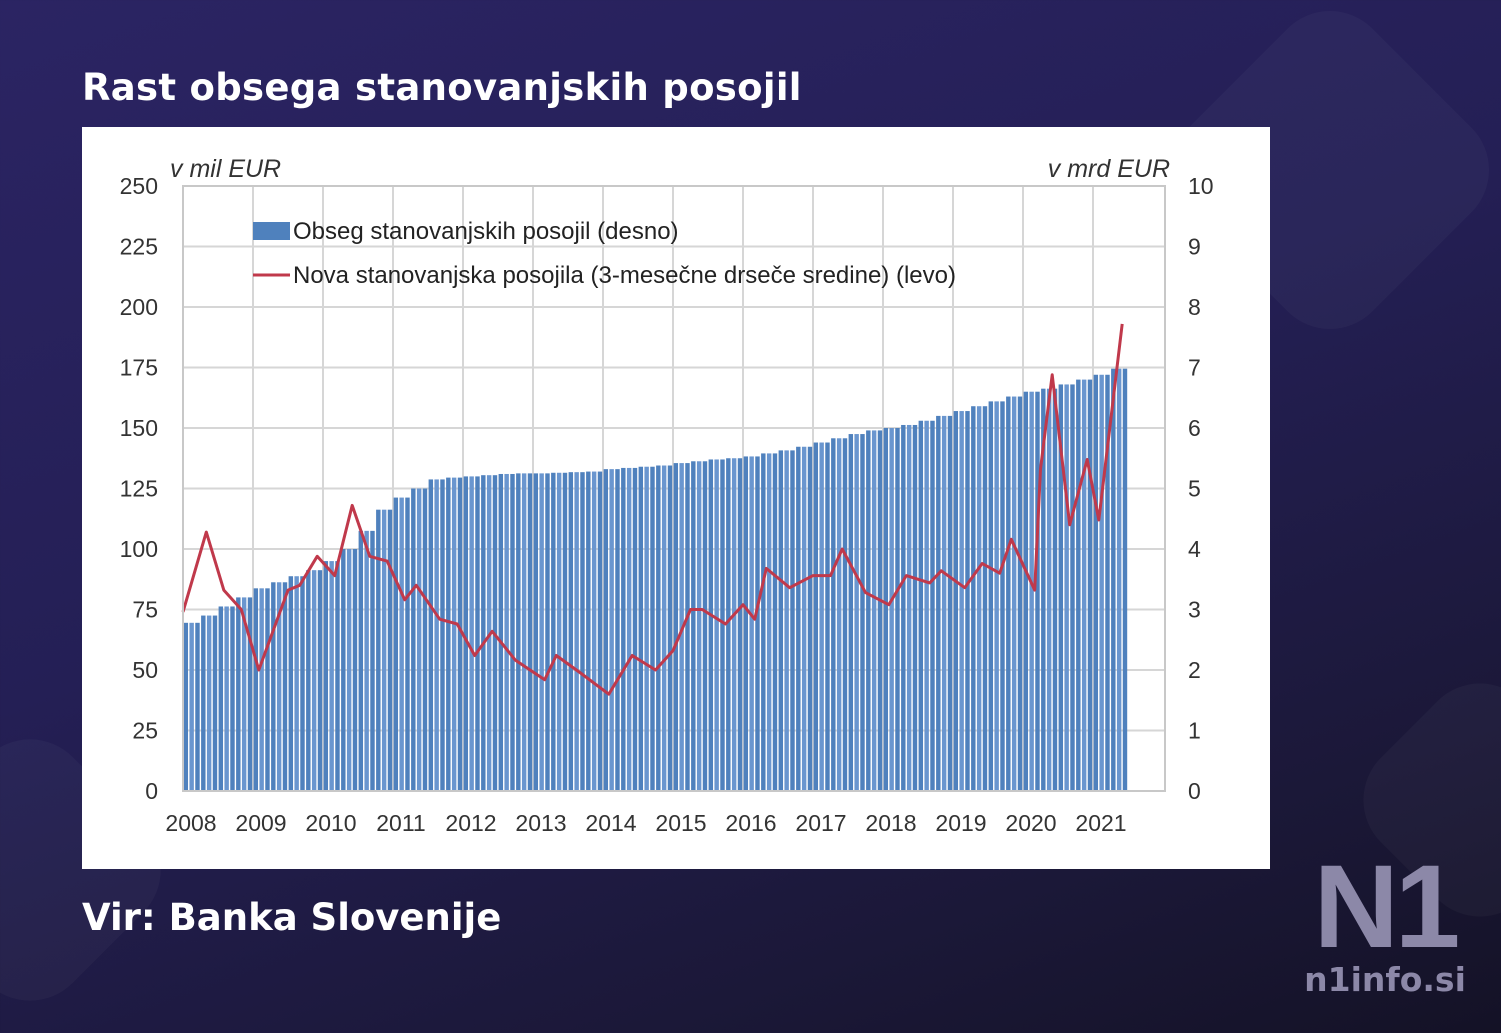  Describe the element at coordinates (139, 549) in the screenshot. I see `left-tick-label: 100` at that location.